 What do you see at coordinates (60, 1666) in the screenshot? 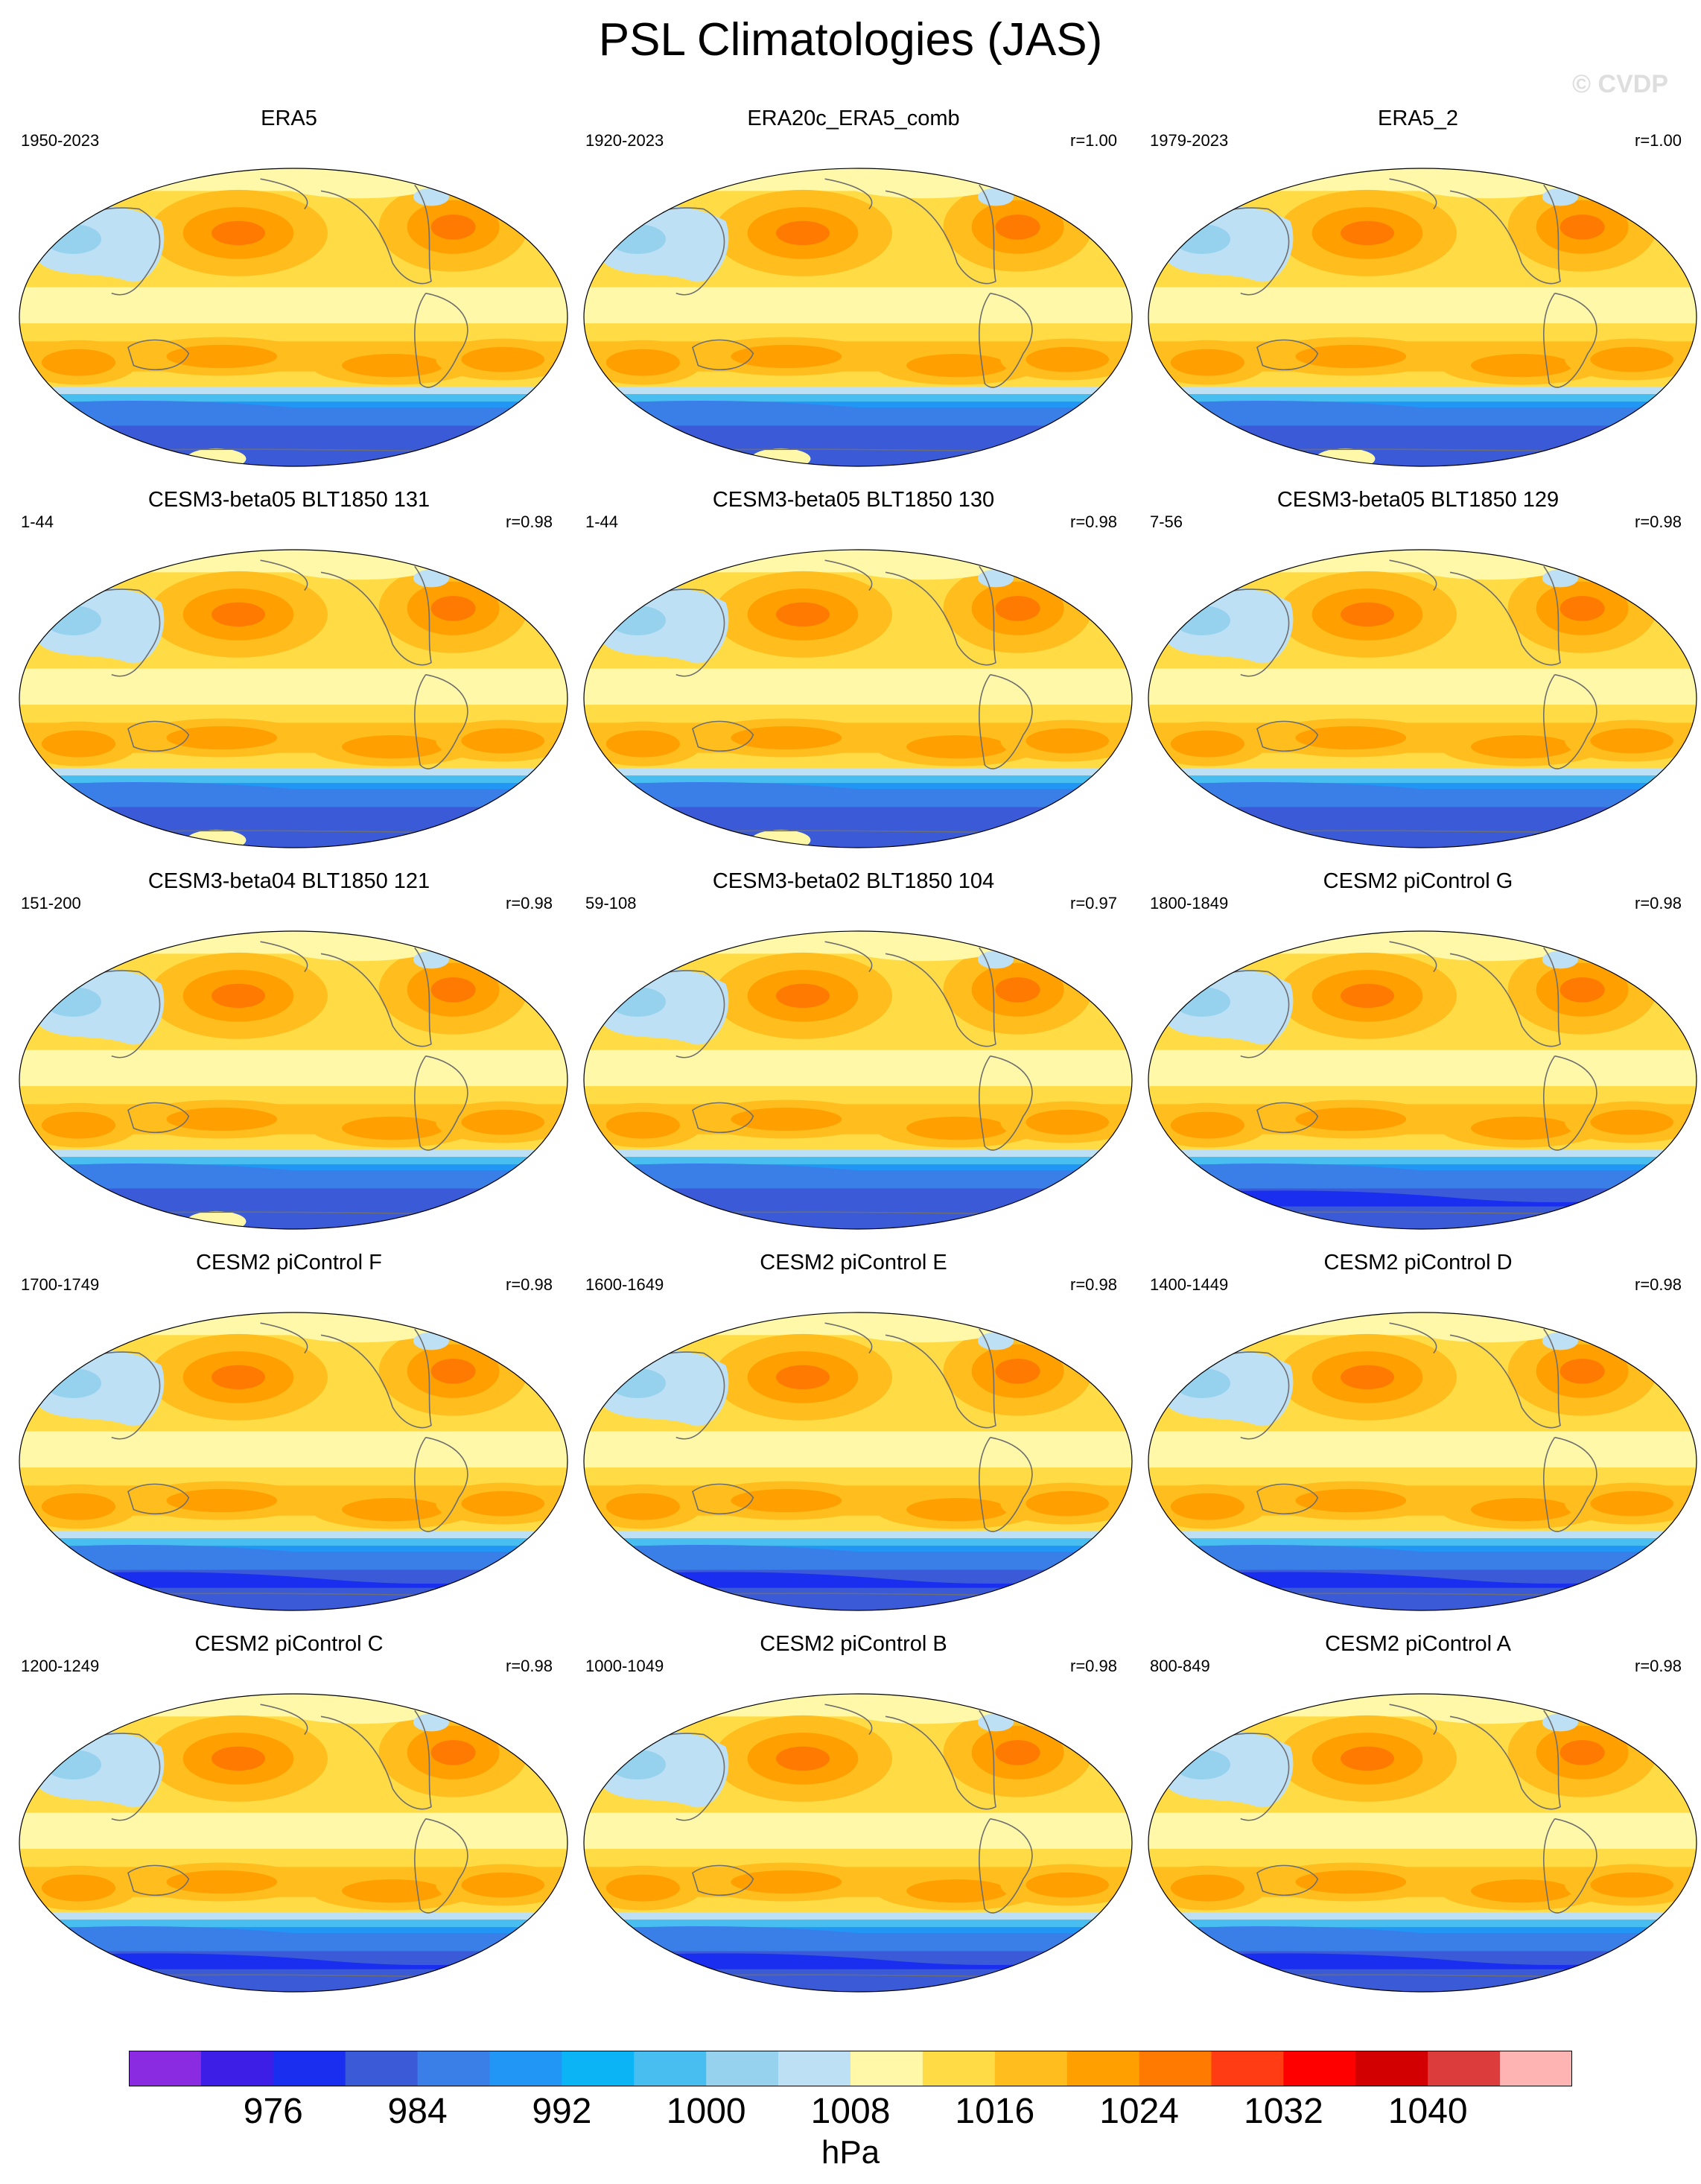
I see `panel-years: 1200-1249` at bounding box center [60, 1666].